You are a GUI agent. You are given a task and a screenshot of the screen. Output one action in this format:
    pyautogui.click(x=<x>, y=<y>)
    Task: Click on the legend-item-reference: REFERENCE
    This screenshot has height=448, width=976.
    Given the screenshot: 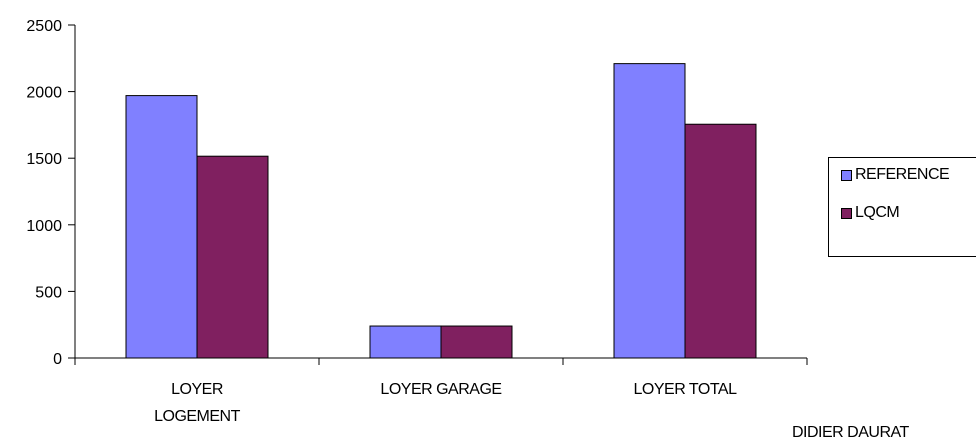 What is the action you would take?
    pyautogui.click(x=895, y=175)
    